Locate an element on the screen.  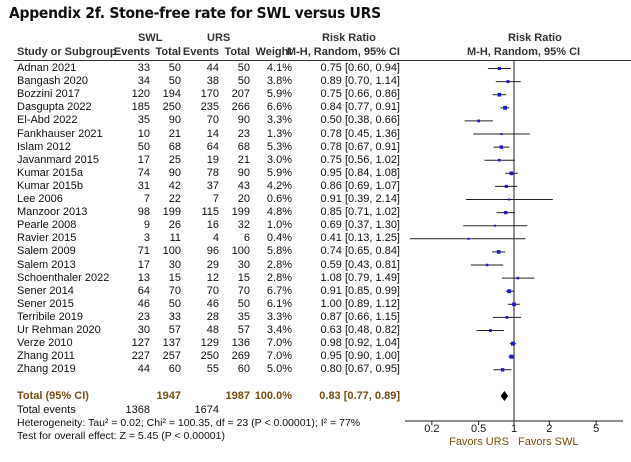
swl-events: 17 is located at coordinates (143, 159).